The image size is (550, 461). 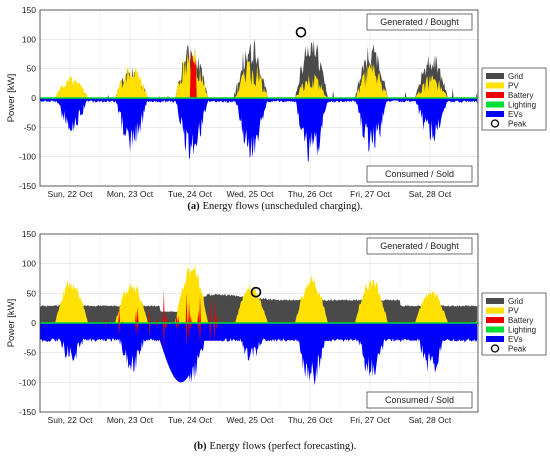 What do you see at coordinates (200, 446) in the screenshot?
I see `caption-label: (b)` at bounding box center [200, 446].